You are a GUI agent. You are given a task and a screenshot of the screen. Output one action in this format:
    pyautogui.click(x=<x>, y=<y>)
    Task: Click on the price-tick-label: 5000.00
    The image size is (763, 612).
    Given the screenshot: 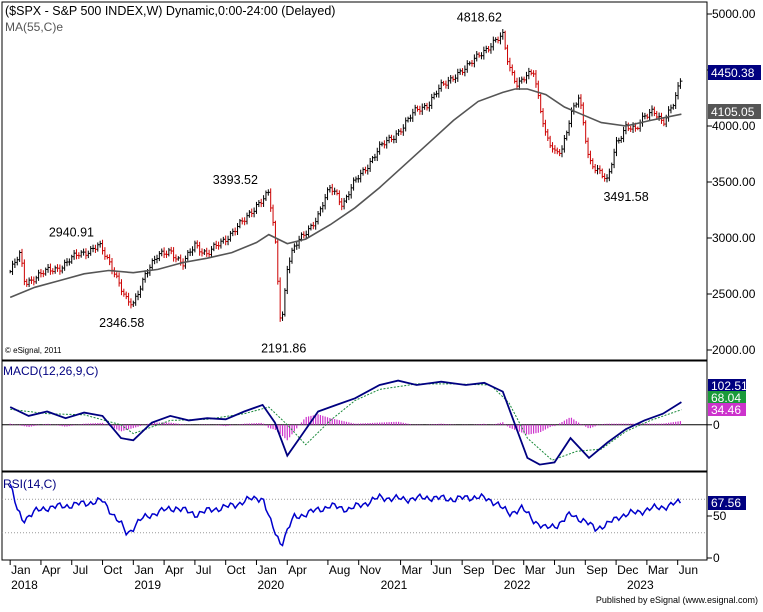 What is the action you would take?
    pyautogui.click(x=734, y=14)
    